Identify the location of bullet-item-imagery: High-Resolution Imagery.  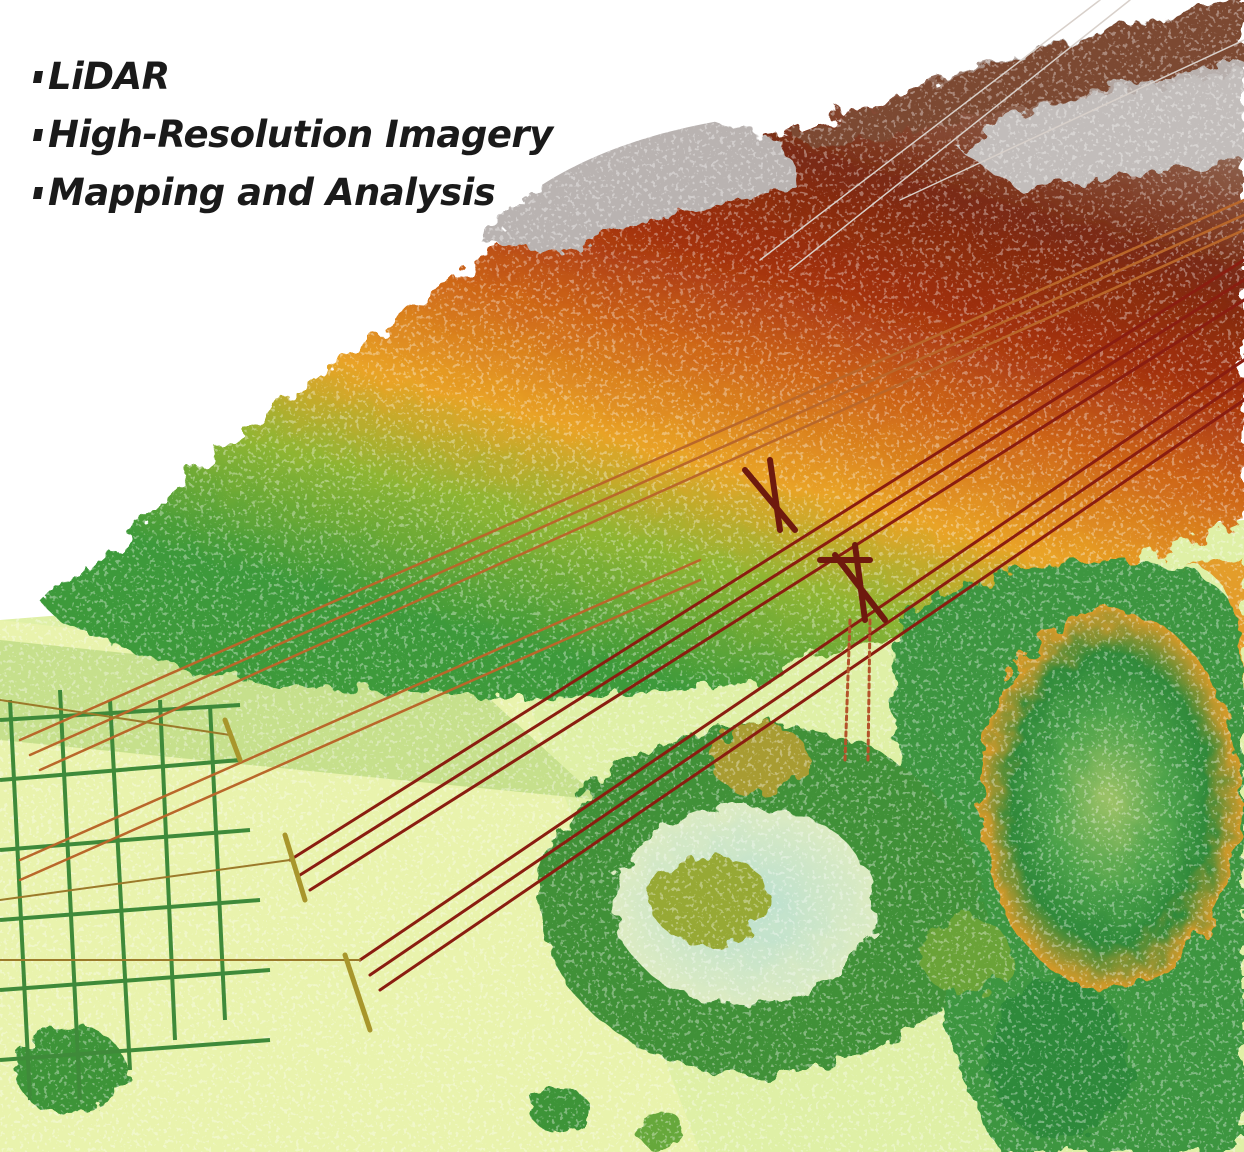
(292, 135).